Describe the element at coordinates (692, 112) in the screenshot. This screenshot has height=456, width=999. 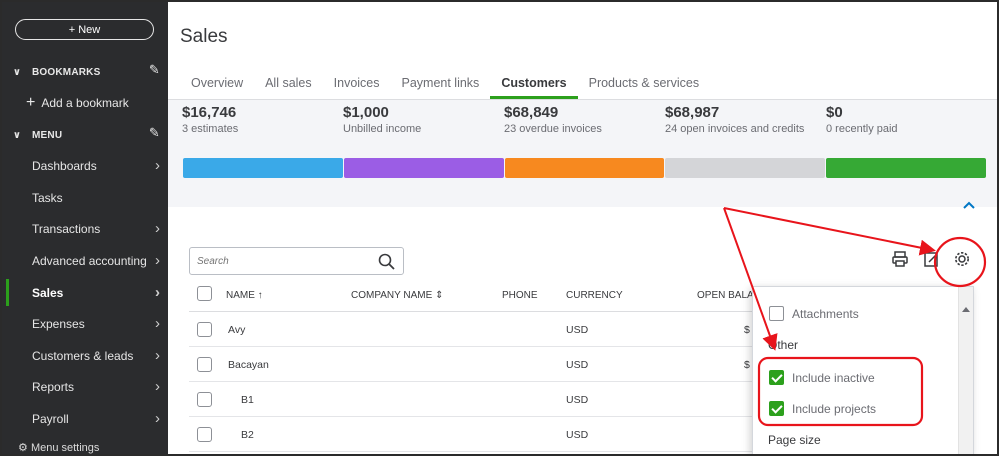
I see `stat-amount: $68,987` at that location.